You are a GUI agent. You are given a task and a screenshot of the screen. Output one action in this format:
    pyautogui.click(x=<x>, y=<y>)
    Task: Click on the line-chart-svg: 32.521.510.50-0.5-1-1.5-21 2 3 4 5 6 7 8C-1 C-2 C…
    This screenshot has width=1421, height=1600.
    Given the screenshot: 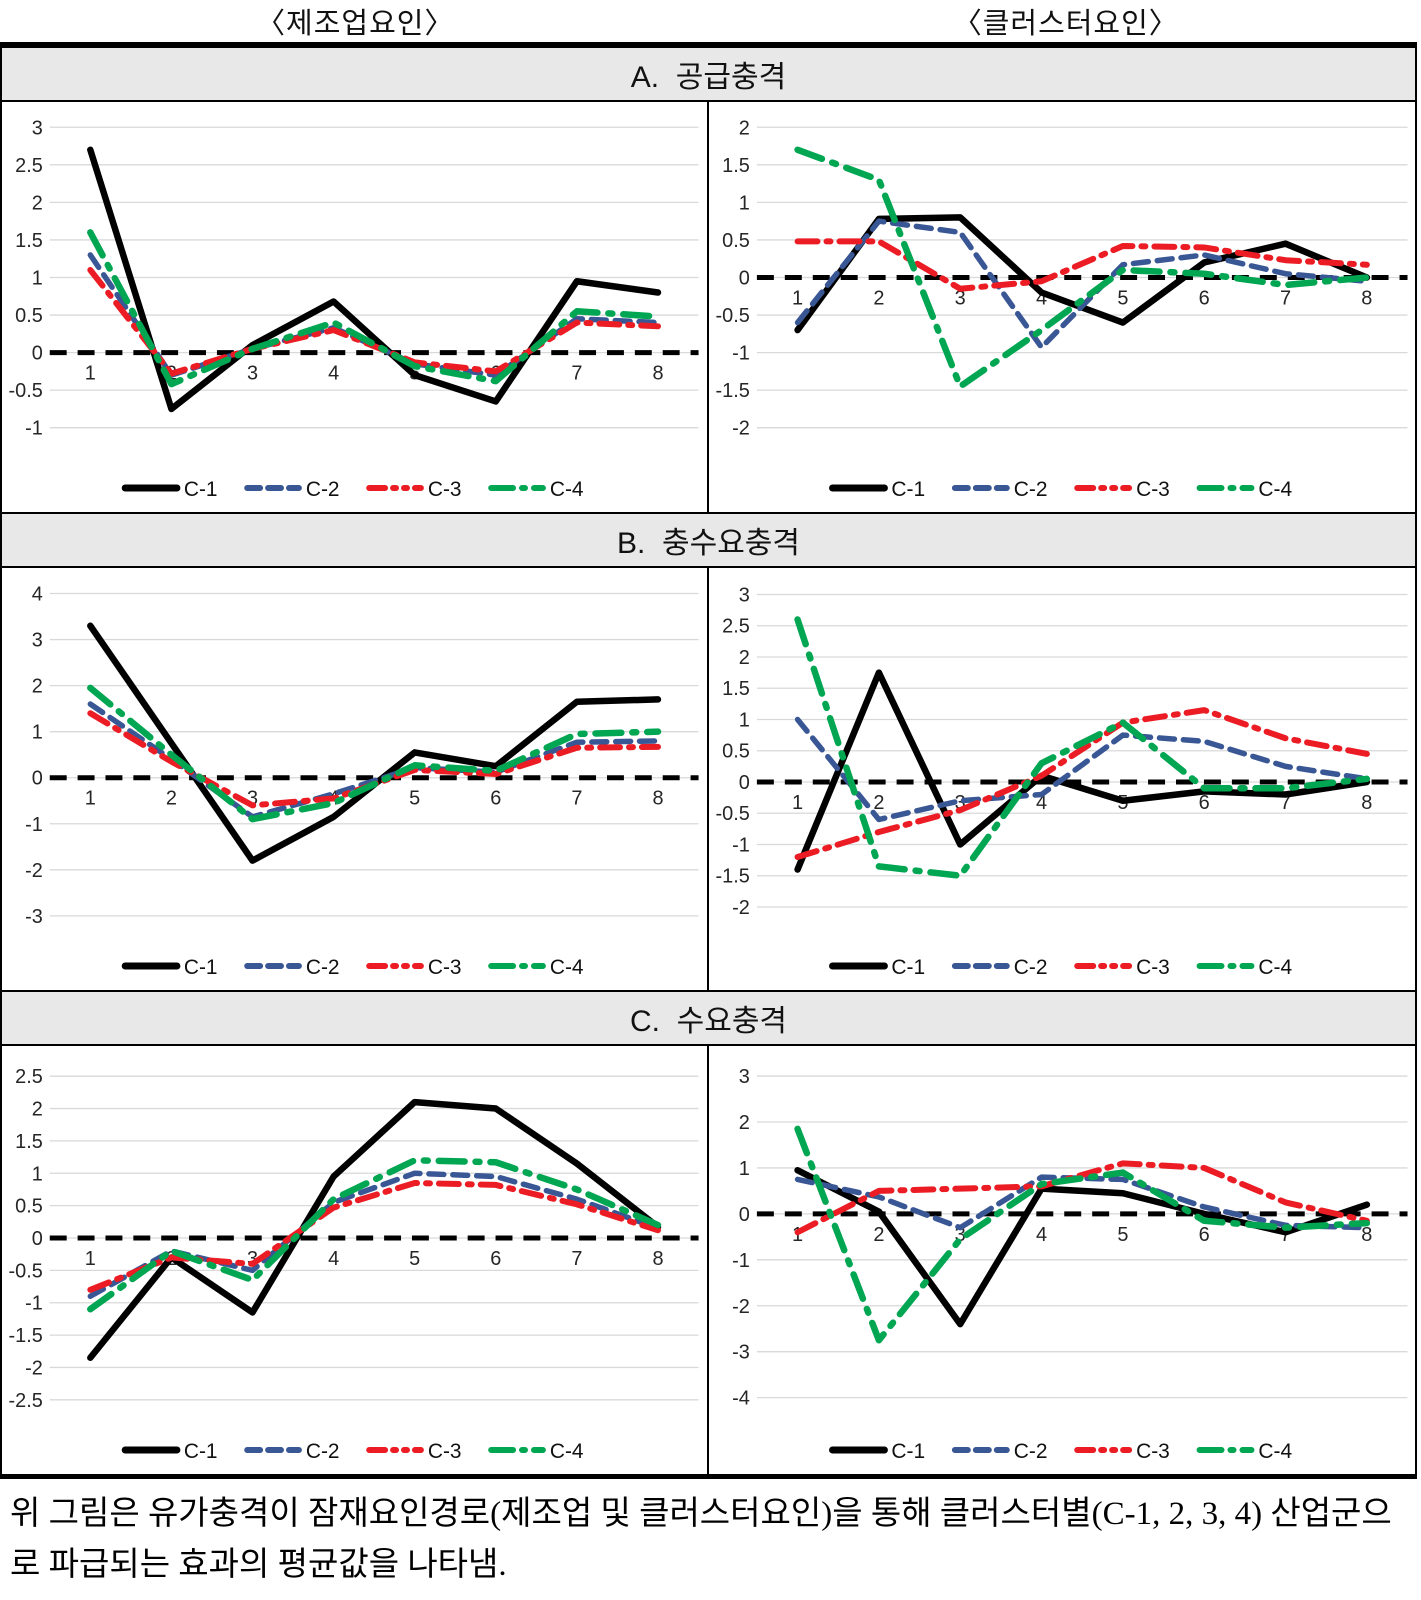 What is the action you would take?
    pyautogui.click(x=1061, y=781)
    